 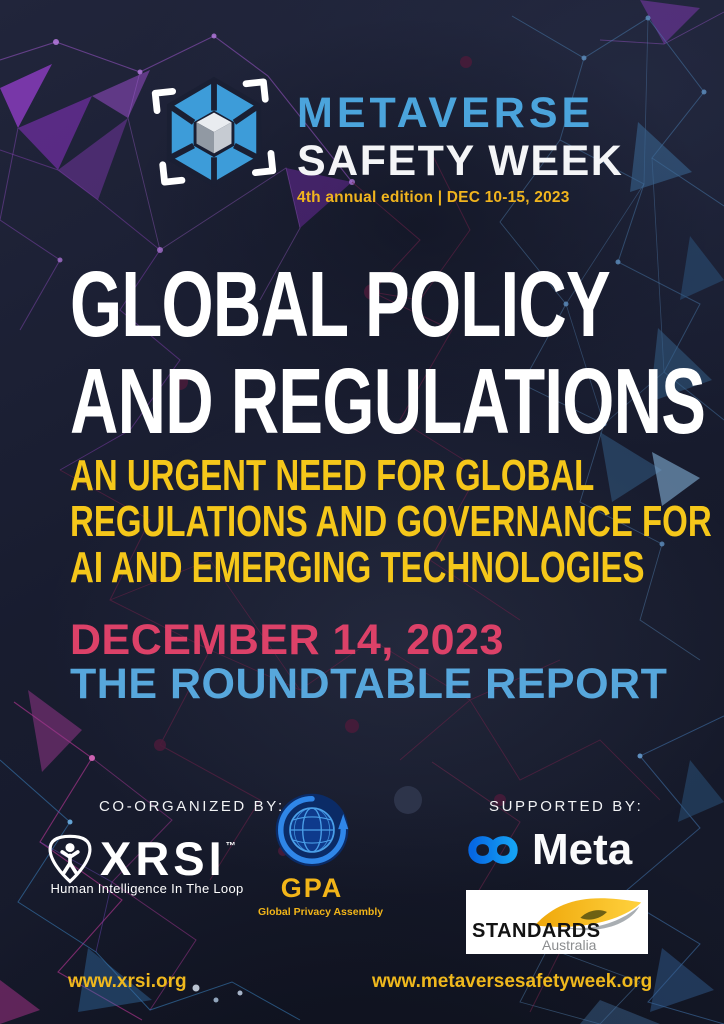 What do you see at coordinates (192, 806) in the screenshot?
I see `co-organized-label: CO-ORGANIZED BY:` at bounding box center [192, 806].